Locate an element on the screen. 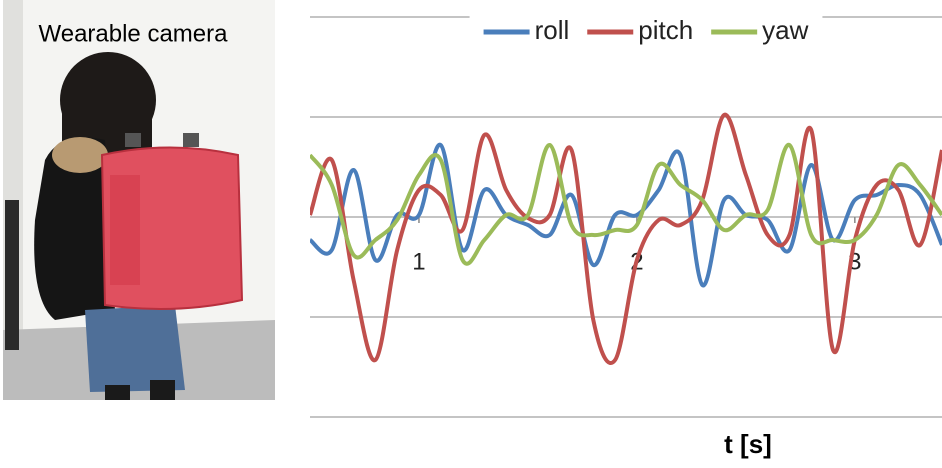 The width and height of the screenshot is (942, 468). legend-label: roll is located at coordinates (552, 30).